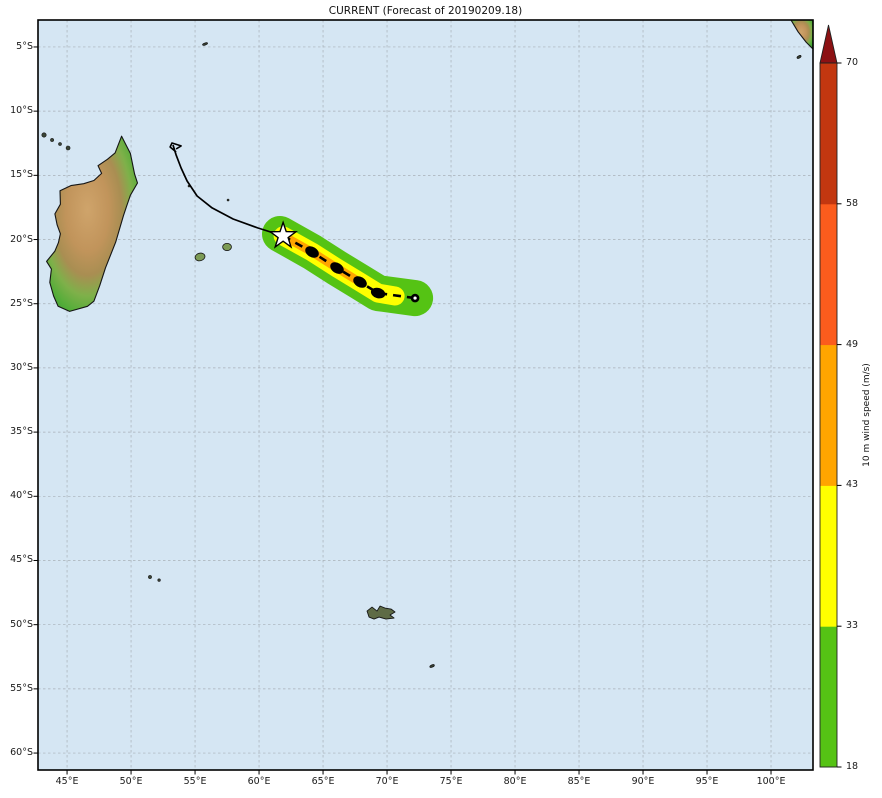  I want to click on x-tick-label: 85°E, so click(579, 781).